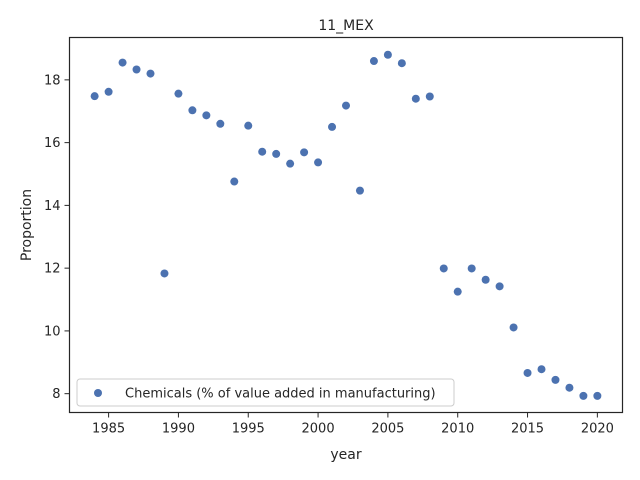 The width and height of the screenshot is (640, 480). I want to click on chart-title: 11_MEX, so click(346, 26).